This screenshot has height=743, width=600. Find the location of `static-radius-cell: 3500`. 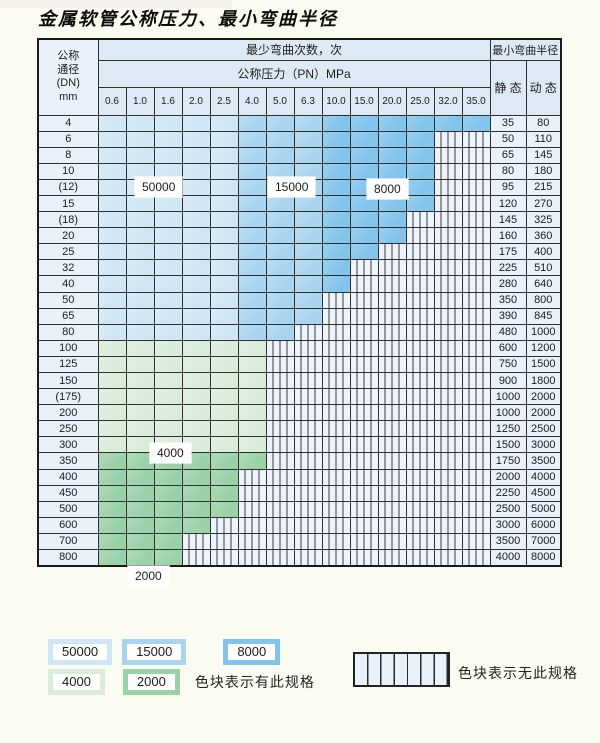

static-radius-cell: 3500 is located at coordinates (508, 541).